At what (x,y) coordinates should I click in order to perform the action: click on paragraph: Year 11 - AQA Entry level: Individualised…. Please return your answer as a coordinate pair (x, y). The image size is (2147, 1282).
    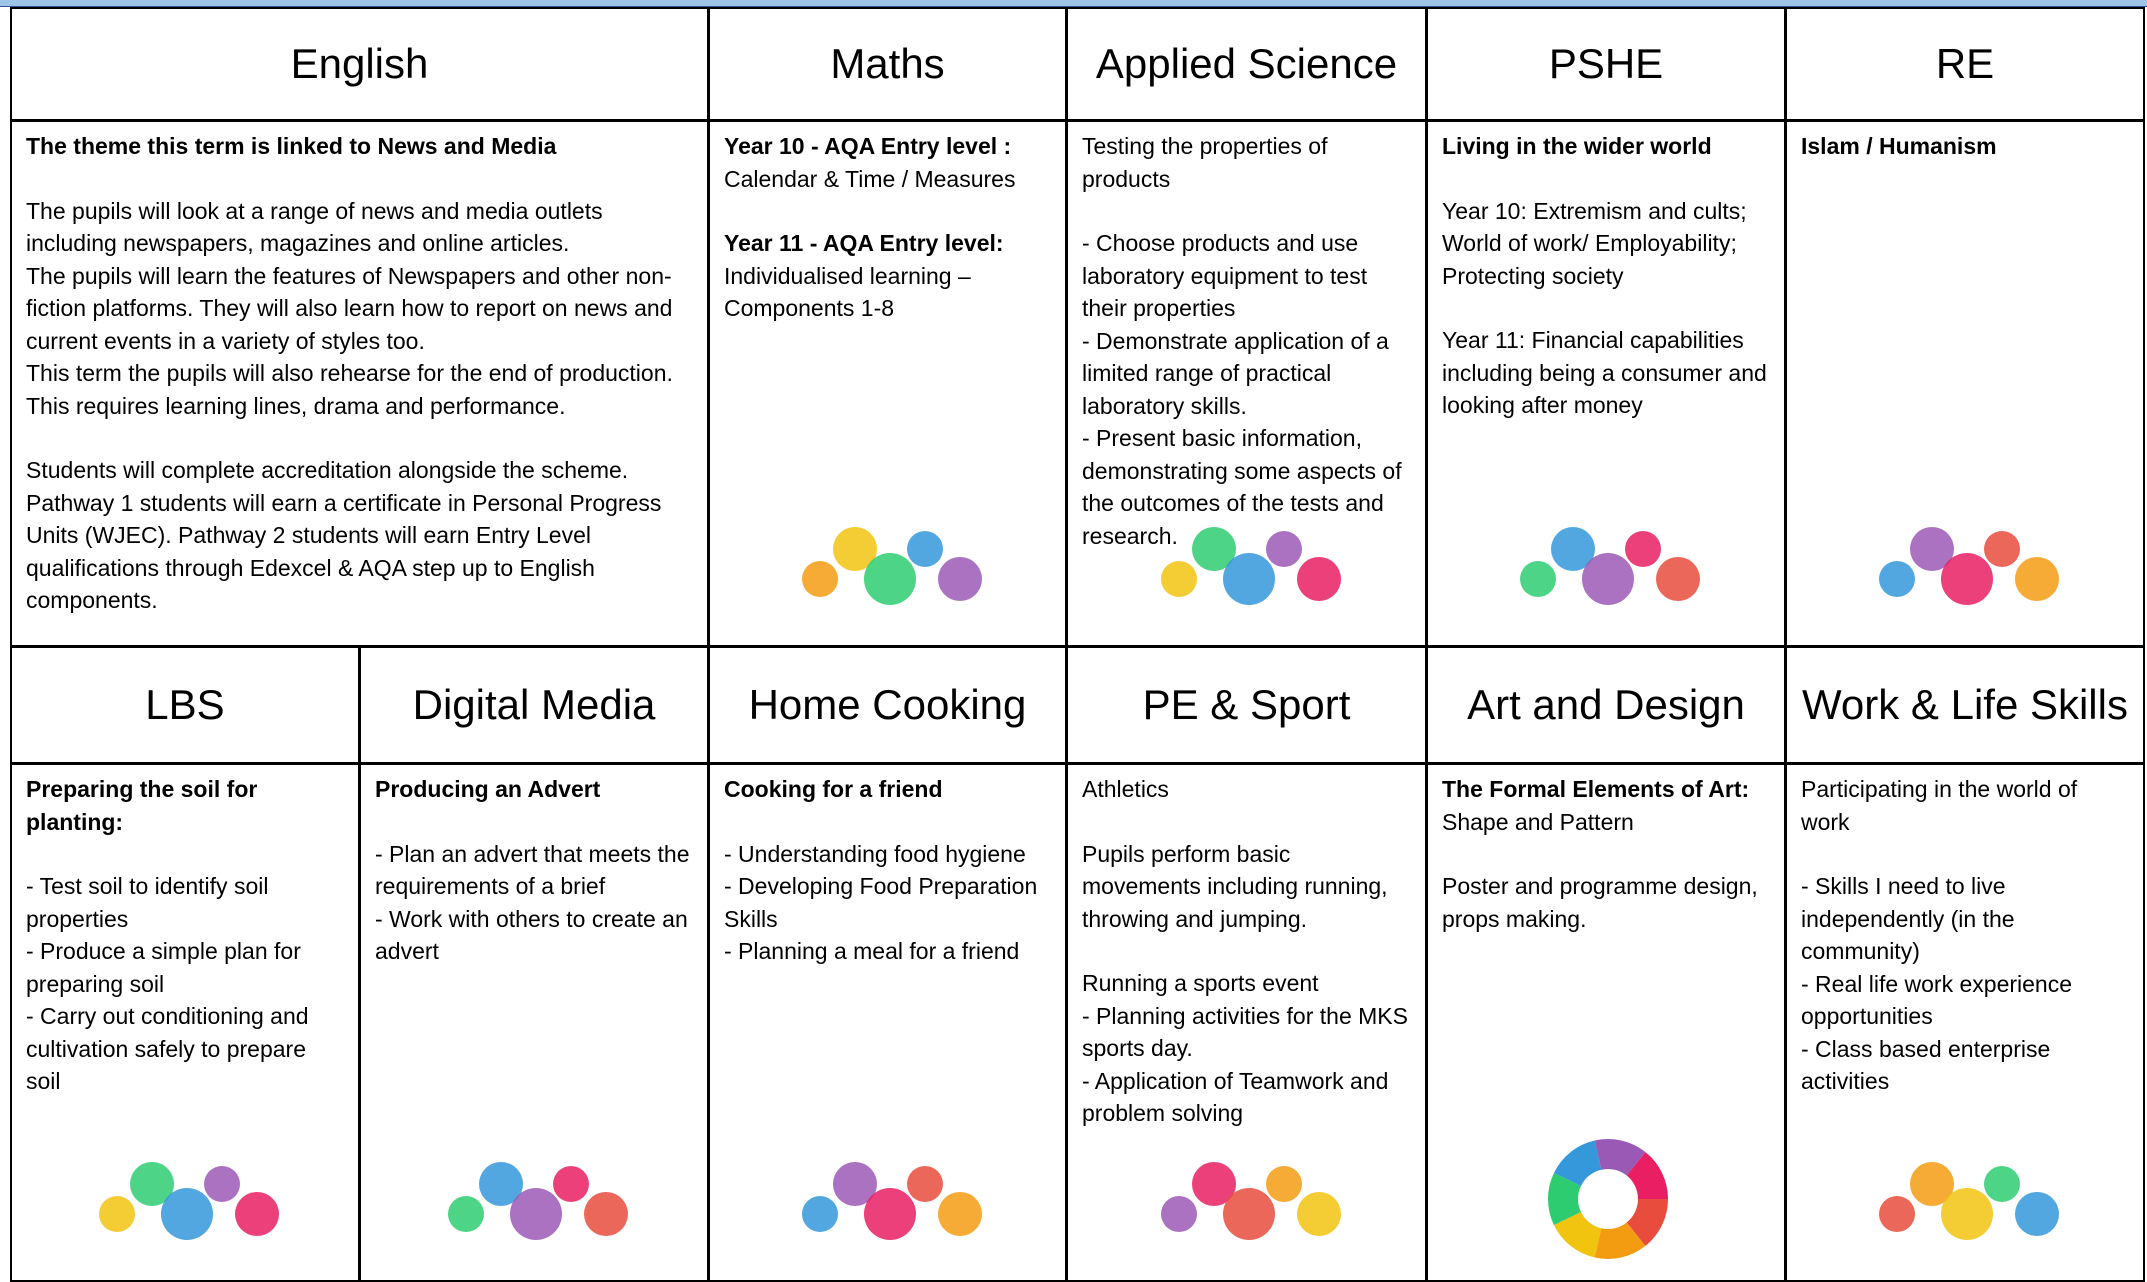
    Looking at the image, I should click on (887, 276).